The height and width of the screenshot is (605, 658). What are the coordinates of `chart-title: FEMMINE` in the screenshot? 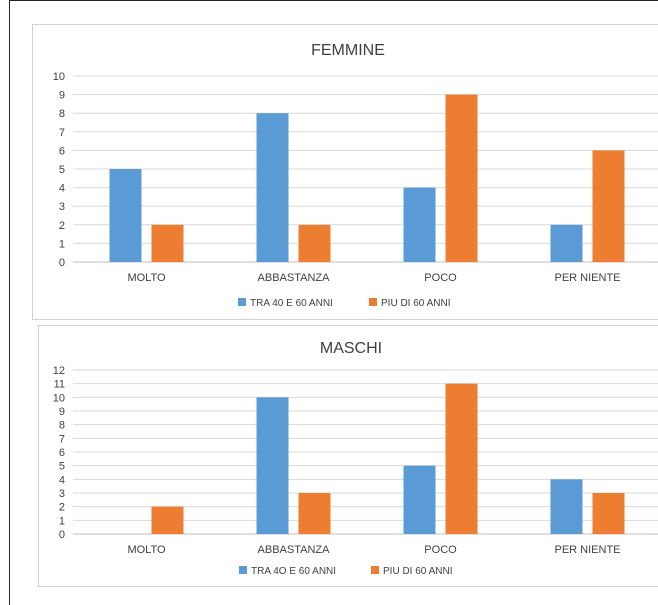 It's located at (348, 50).